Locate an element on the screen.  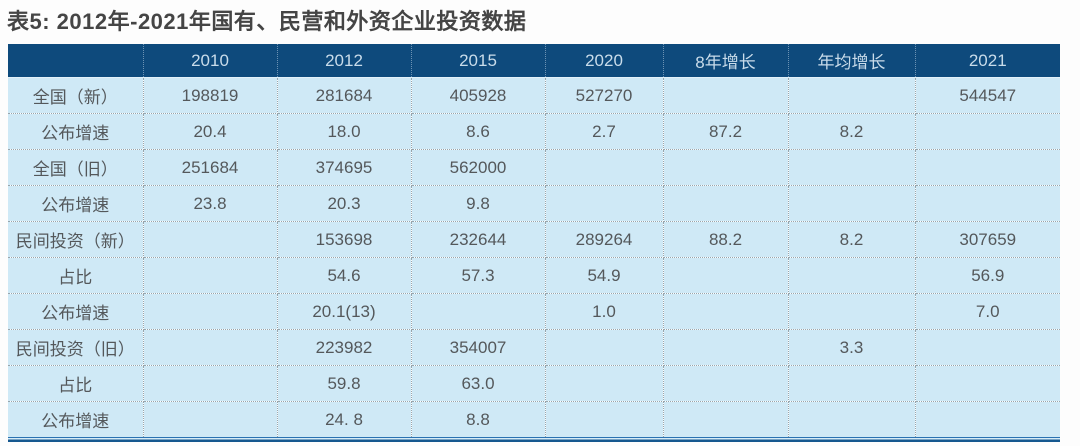
table-cell: 251684 is located at coordinates (210, 167).